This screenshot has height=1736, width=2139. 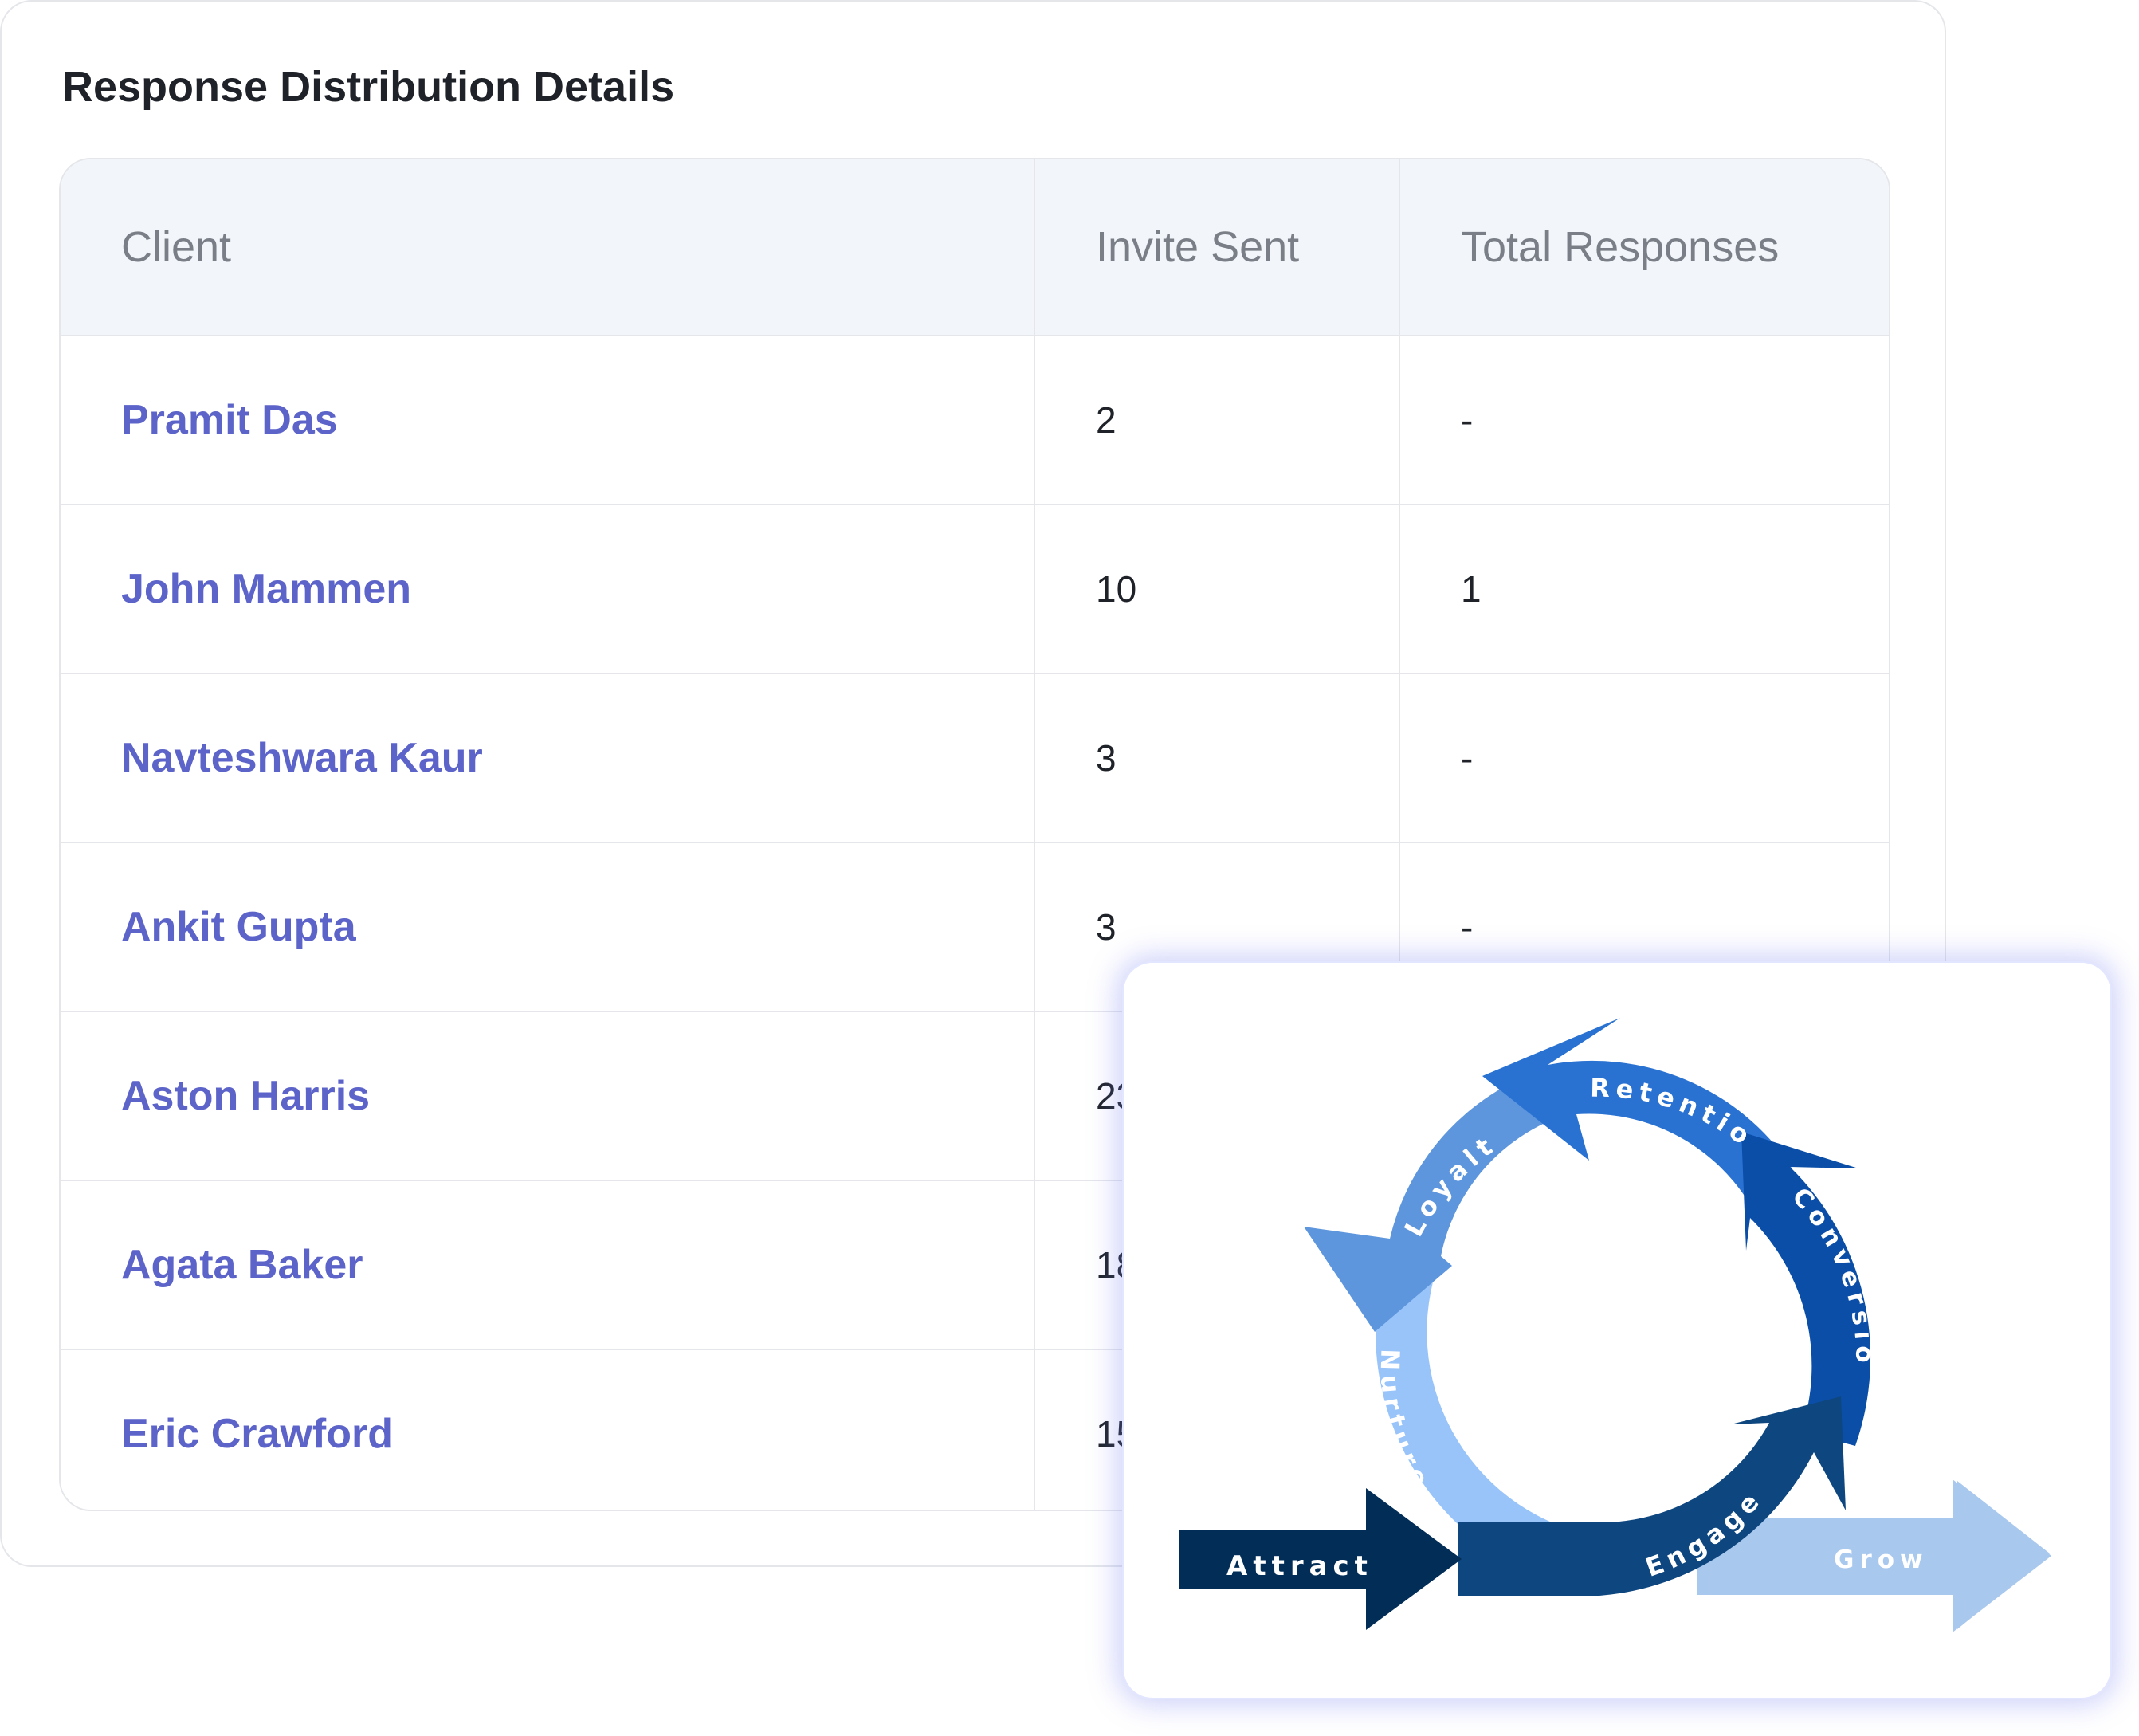 What do you see at coordinates (1435, 1199) in the screenshot?
I see `loyalty-arrow` at bounding box center [1435, 1199].